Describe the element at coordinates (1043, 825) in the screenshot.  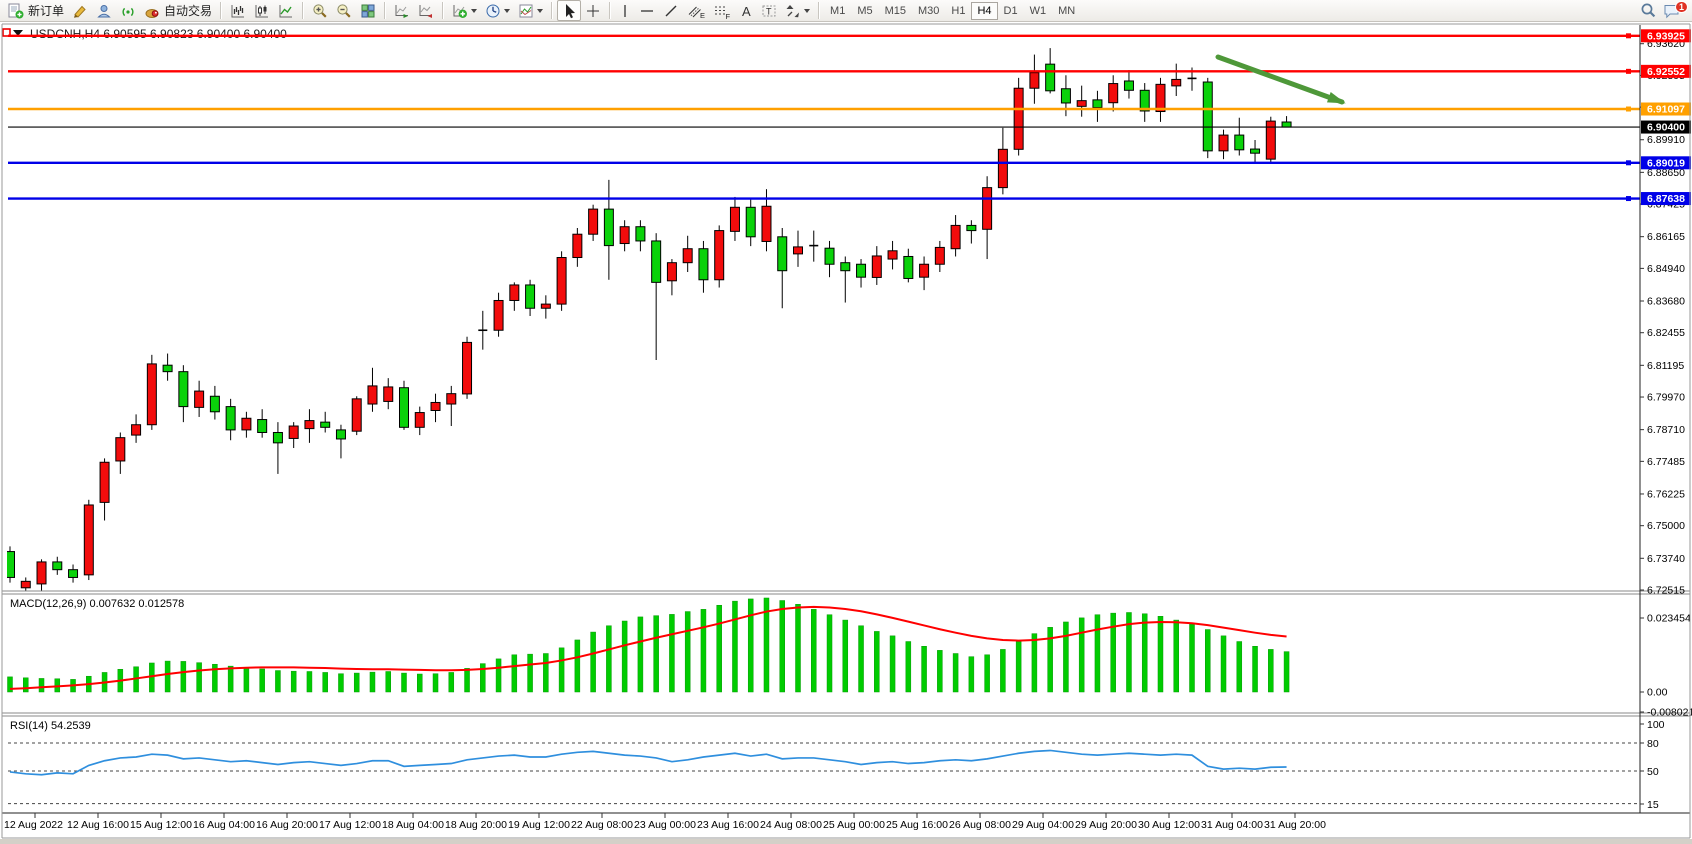
I see `time-tick-label: 29 Aug 04:00` at that location.